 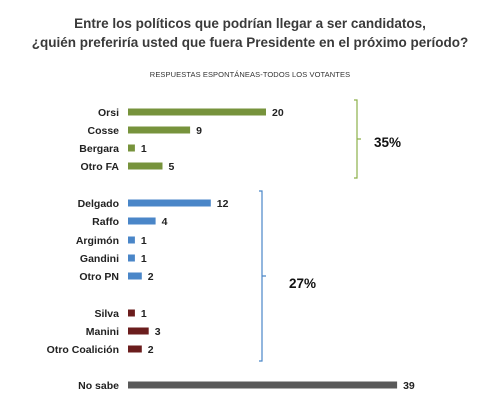 What do you see at coordinates (99, 277) in the screenshot?
I see `category-label: Otro PN` at bounding box center [99, 277].